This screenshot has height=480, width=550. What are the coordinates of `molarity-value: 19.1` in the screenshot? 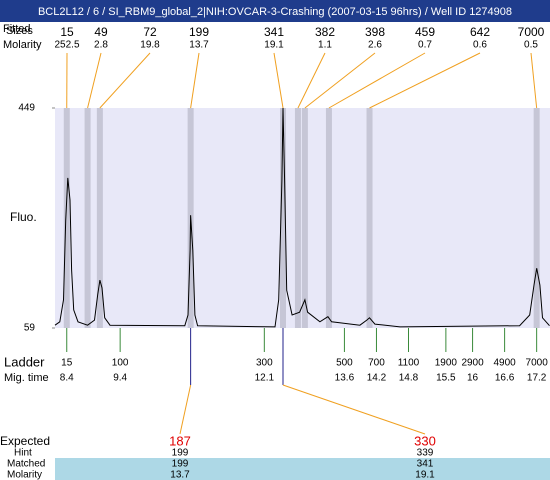 It's located at (425, 475).